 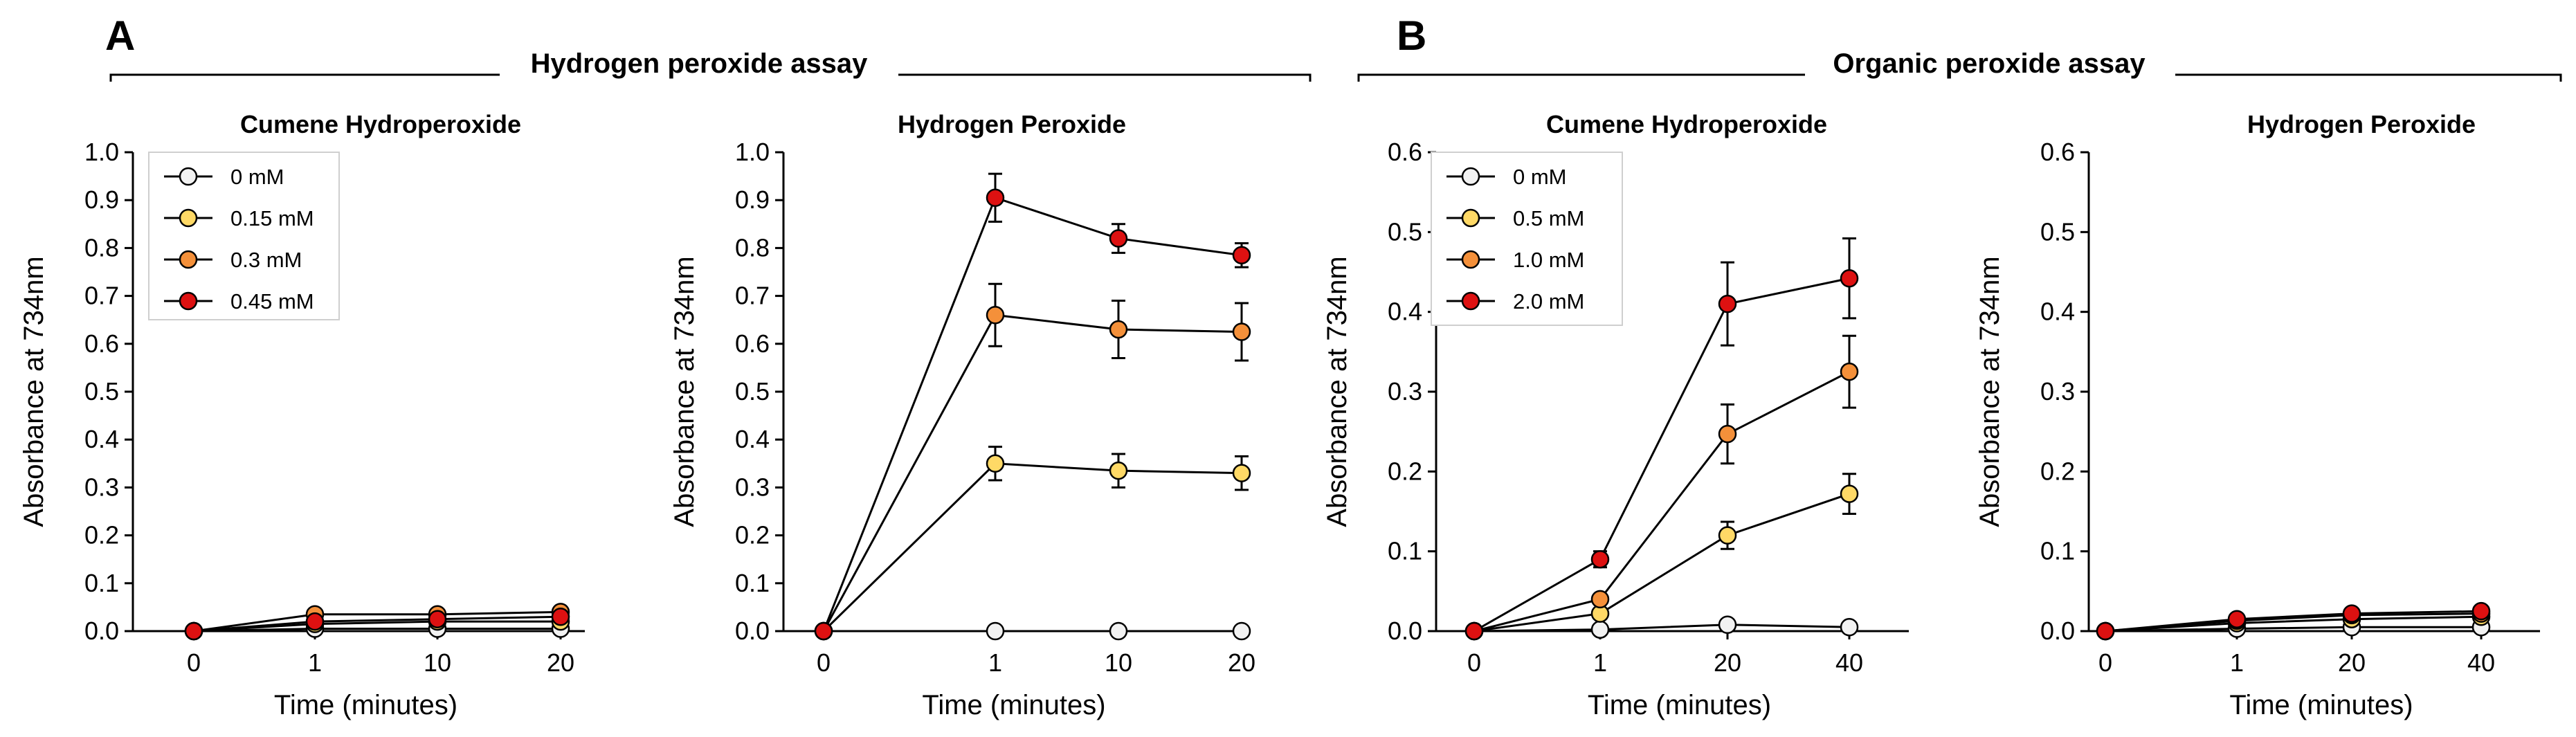 What do you see at coordinates (1548, 218) in the screenshot?
I see `legend-label: 0.5 mM` at bounding box center [1548, 218].